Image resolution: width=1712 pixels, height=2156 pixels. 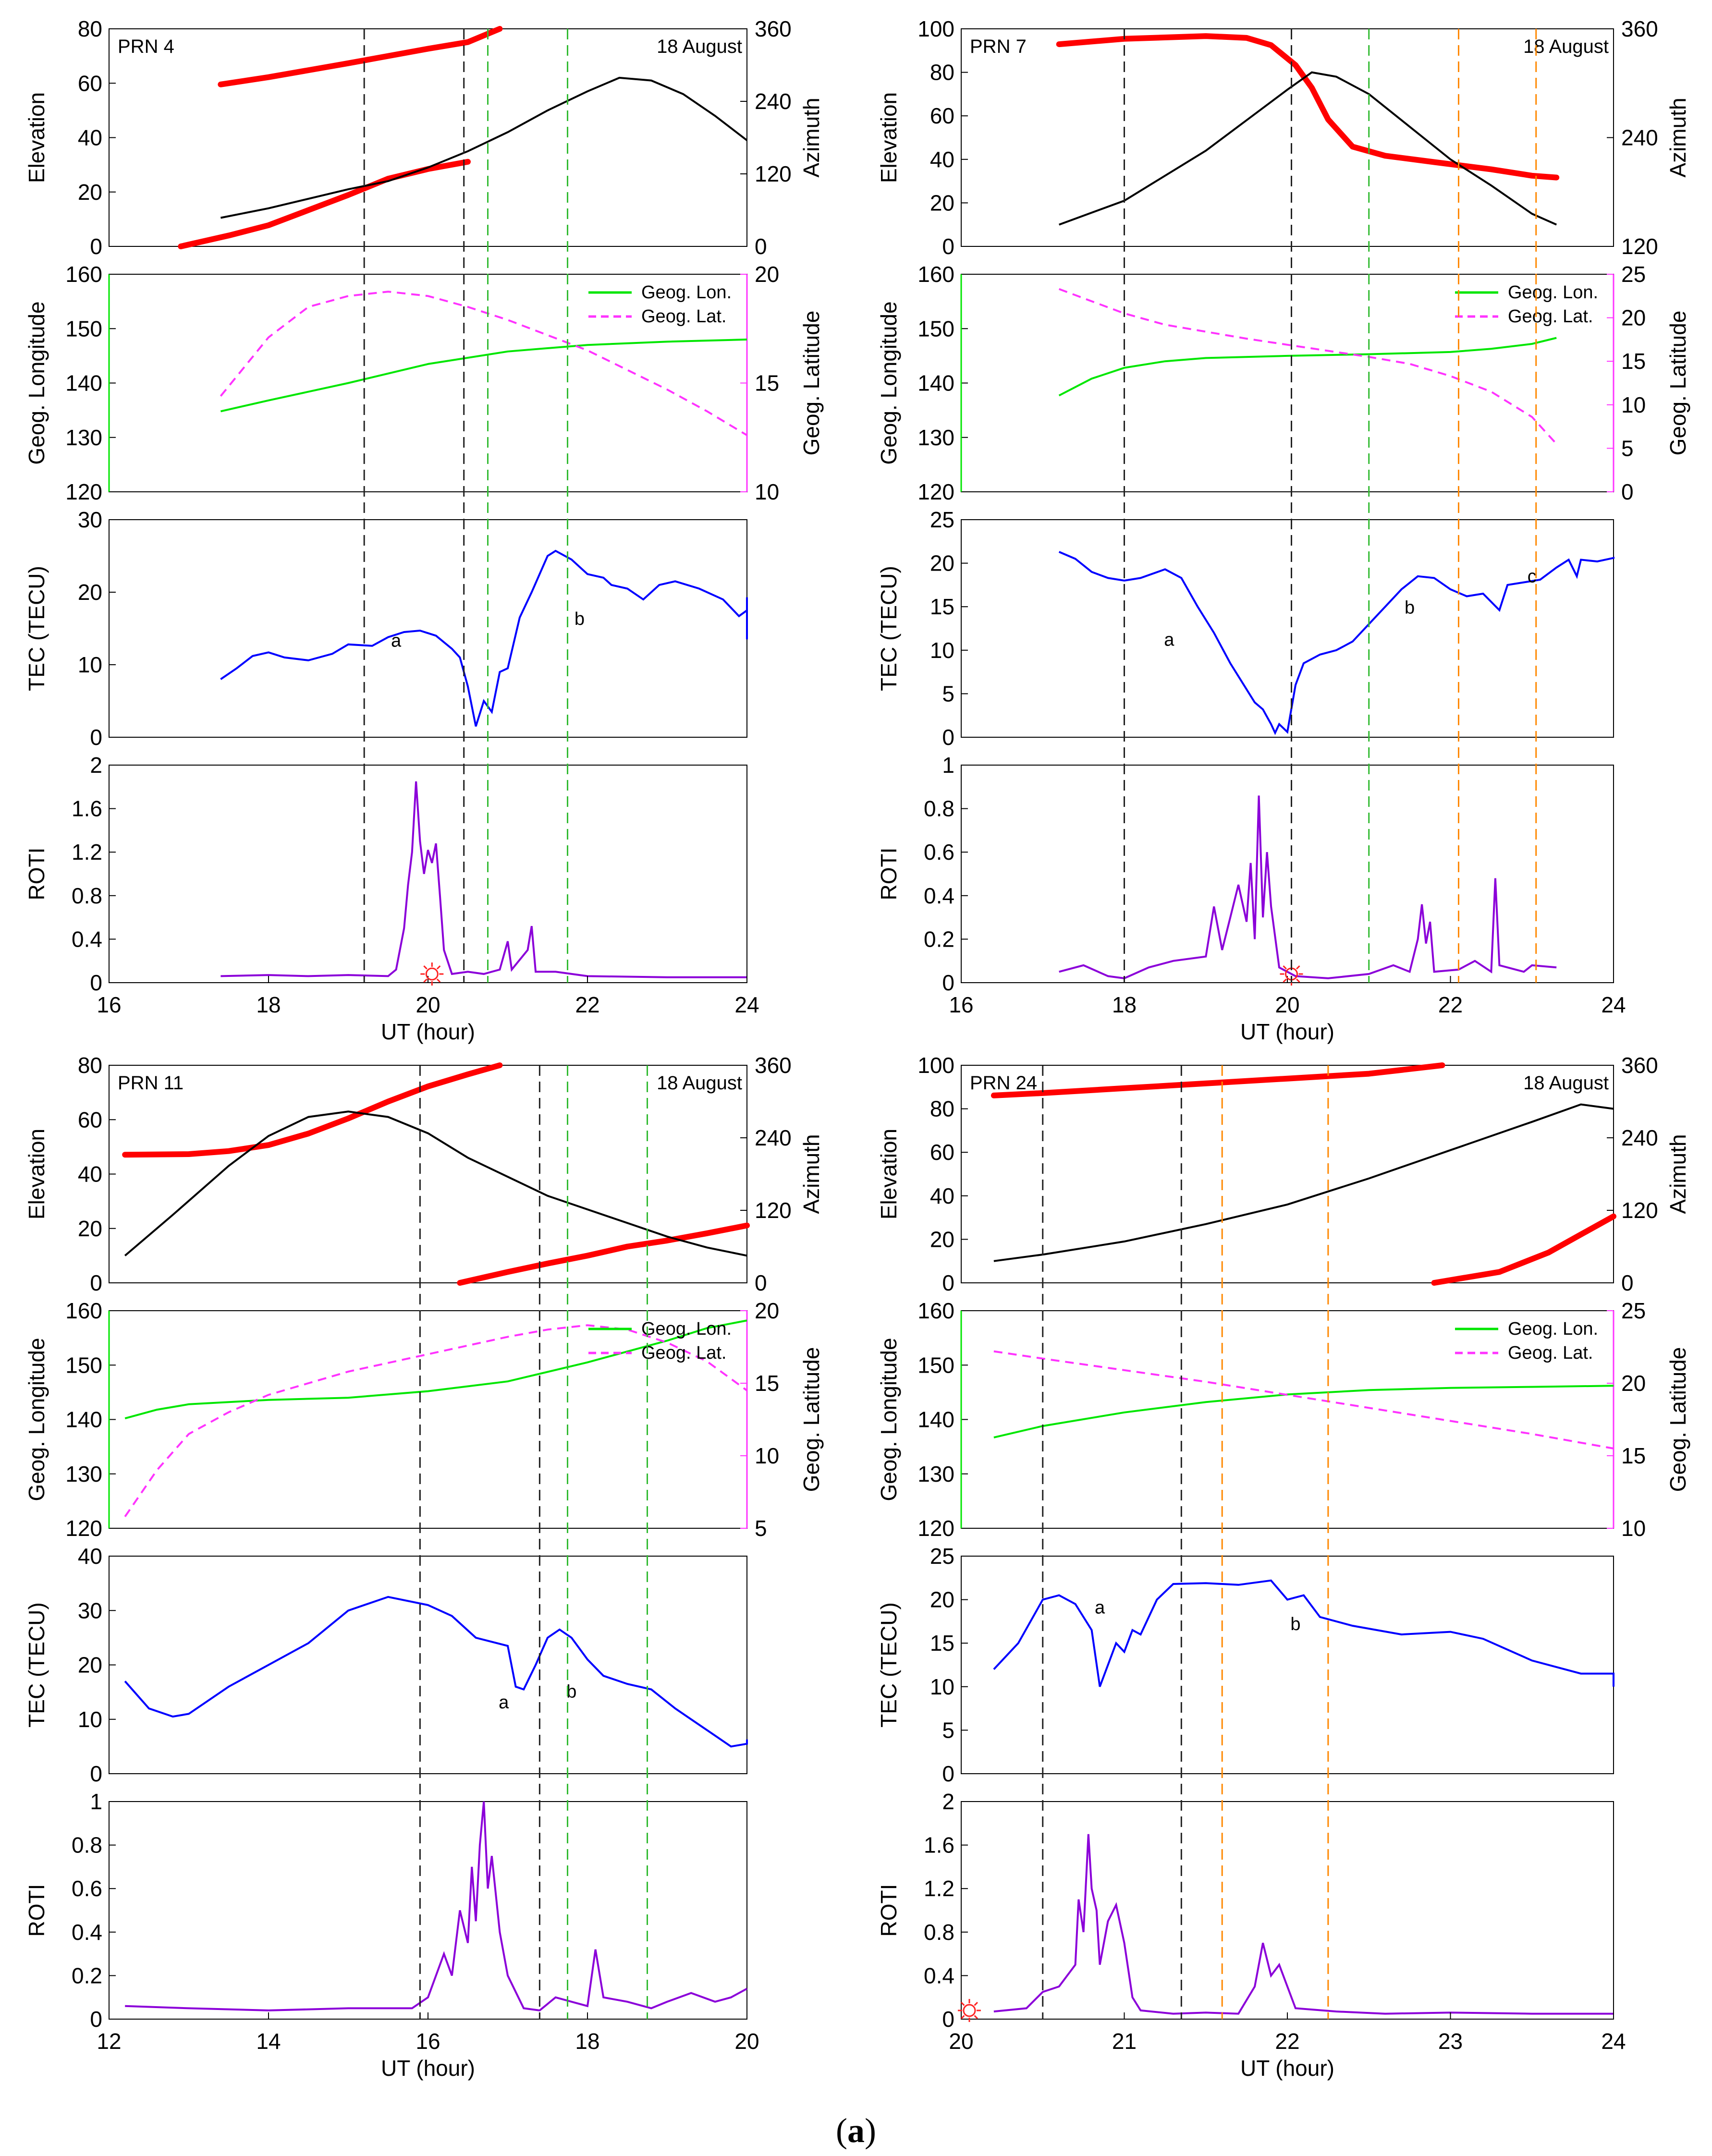 What do you see at coordinates (109, 2041) in the screenshot?
I see `x-tick-label: 12` at bounding box center [109, 2041].